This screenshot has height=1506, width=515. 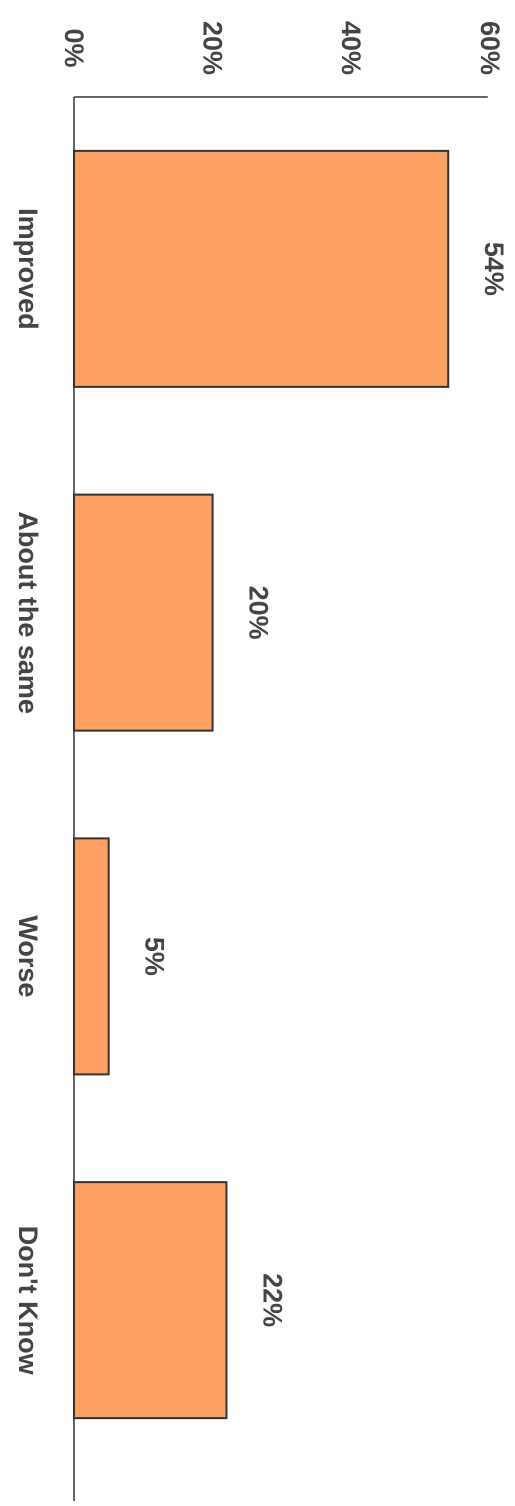 I want to click on x-tick-label: About the same, so click(x=28, y=612).